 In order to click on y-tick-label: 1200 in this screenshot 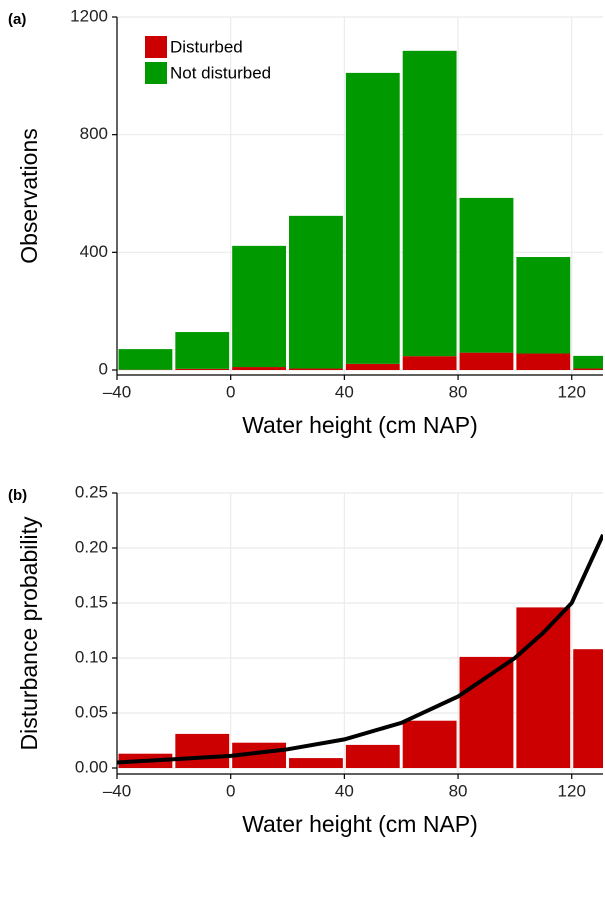, I will do `click(89, 15)`.